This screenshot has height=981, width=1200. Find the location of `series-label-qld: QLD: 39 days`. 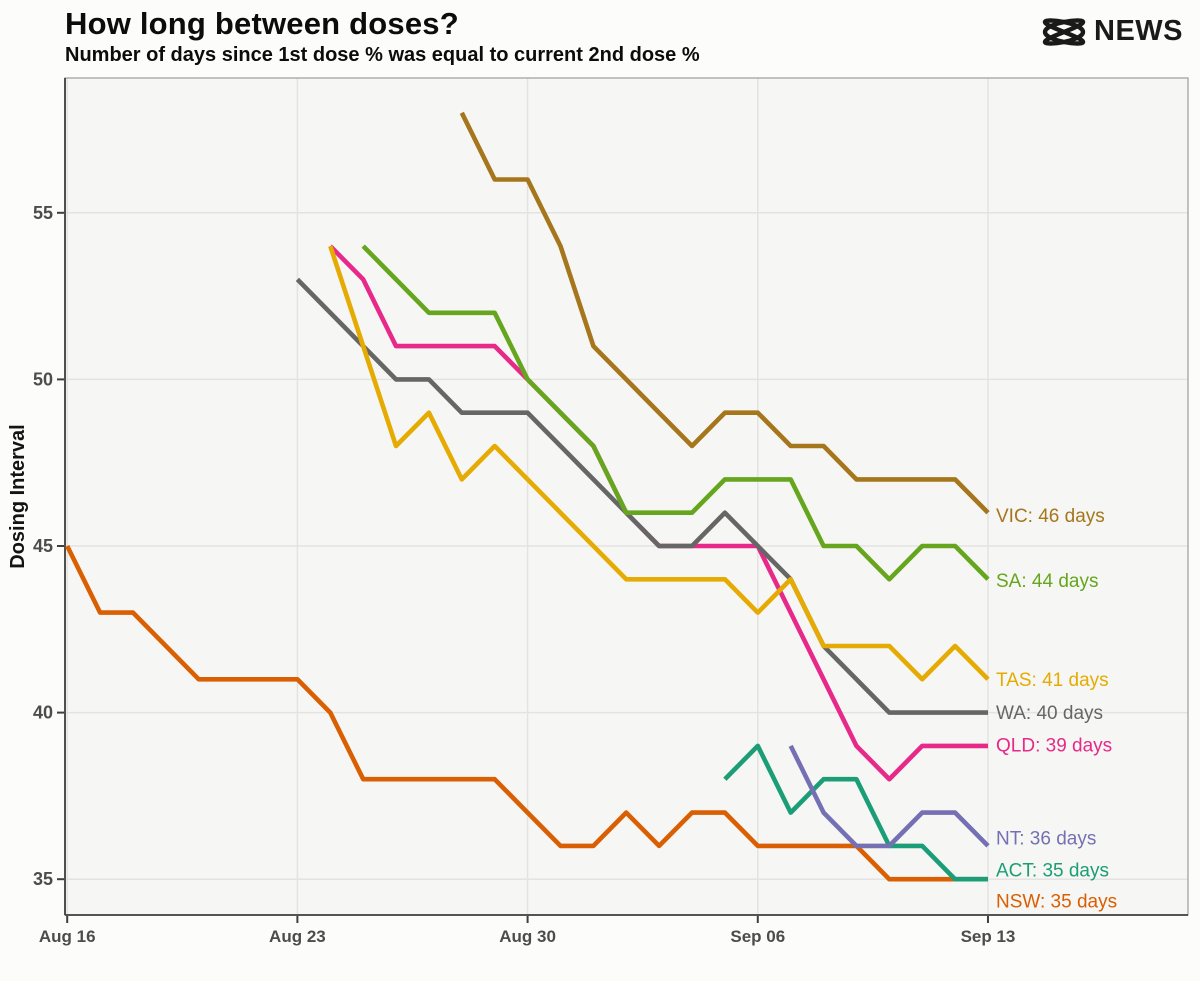

series-label-qld: QLD: 39 days is located at coordinates (1054, 745).